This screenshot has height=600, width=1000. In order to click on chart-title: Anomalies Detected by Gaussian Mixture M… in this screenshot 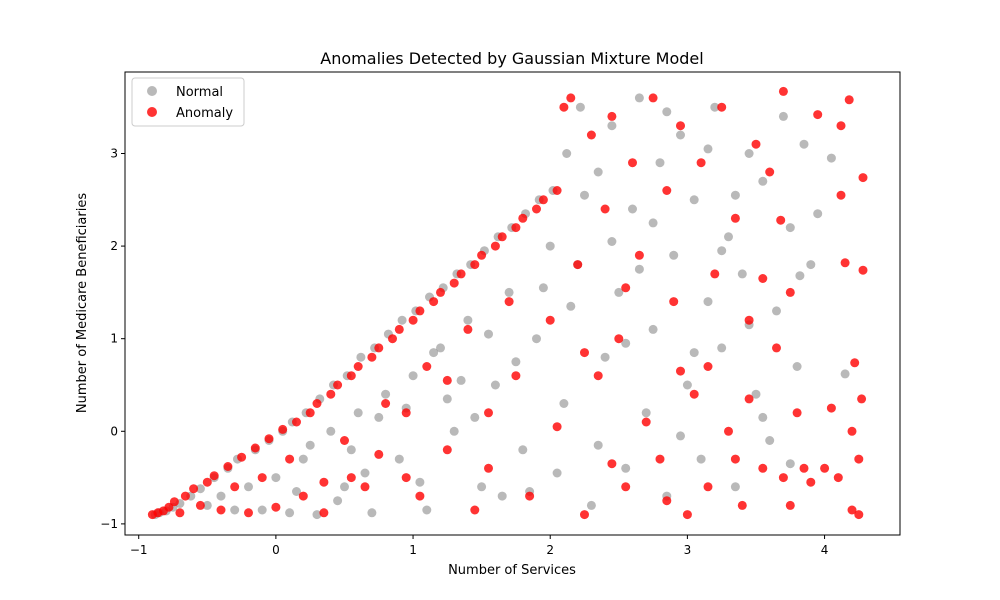, I will do `click(511, 58)`.